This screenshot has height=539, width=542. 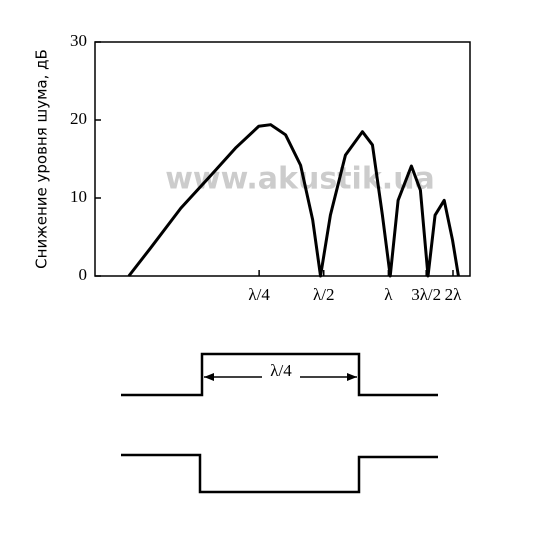 I want to click on y-tick-label: 10, so click(x=78, y=196).